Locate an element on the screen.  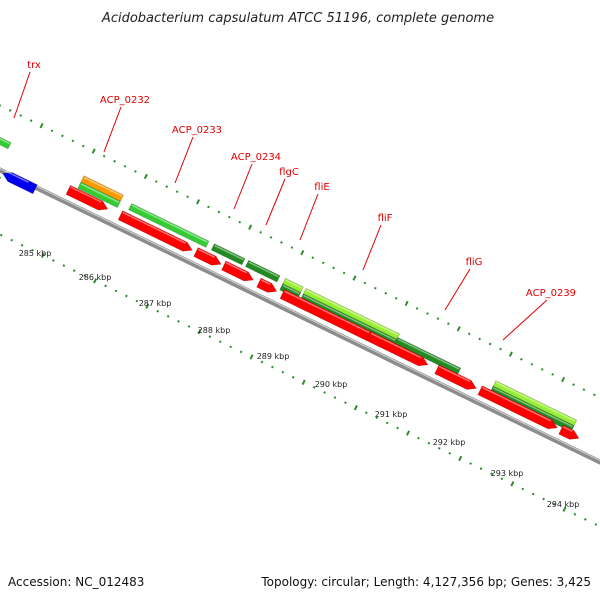
gene-flif-lime is located at coordinates (351, 314).